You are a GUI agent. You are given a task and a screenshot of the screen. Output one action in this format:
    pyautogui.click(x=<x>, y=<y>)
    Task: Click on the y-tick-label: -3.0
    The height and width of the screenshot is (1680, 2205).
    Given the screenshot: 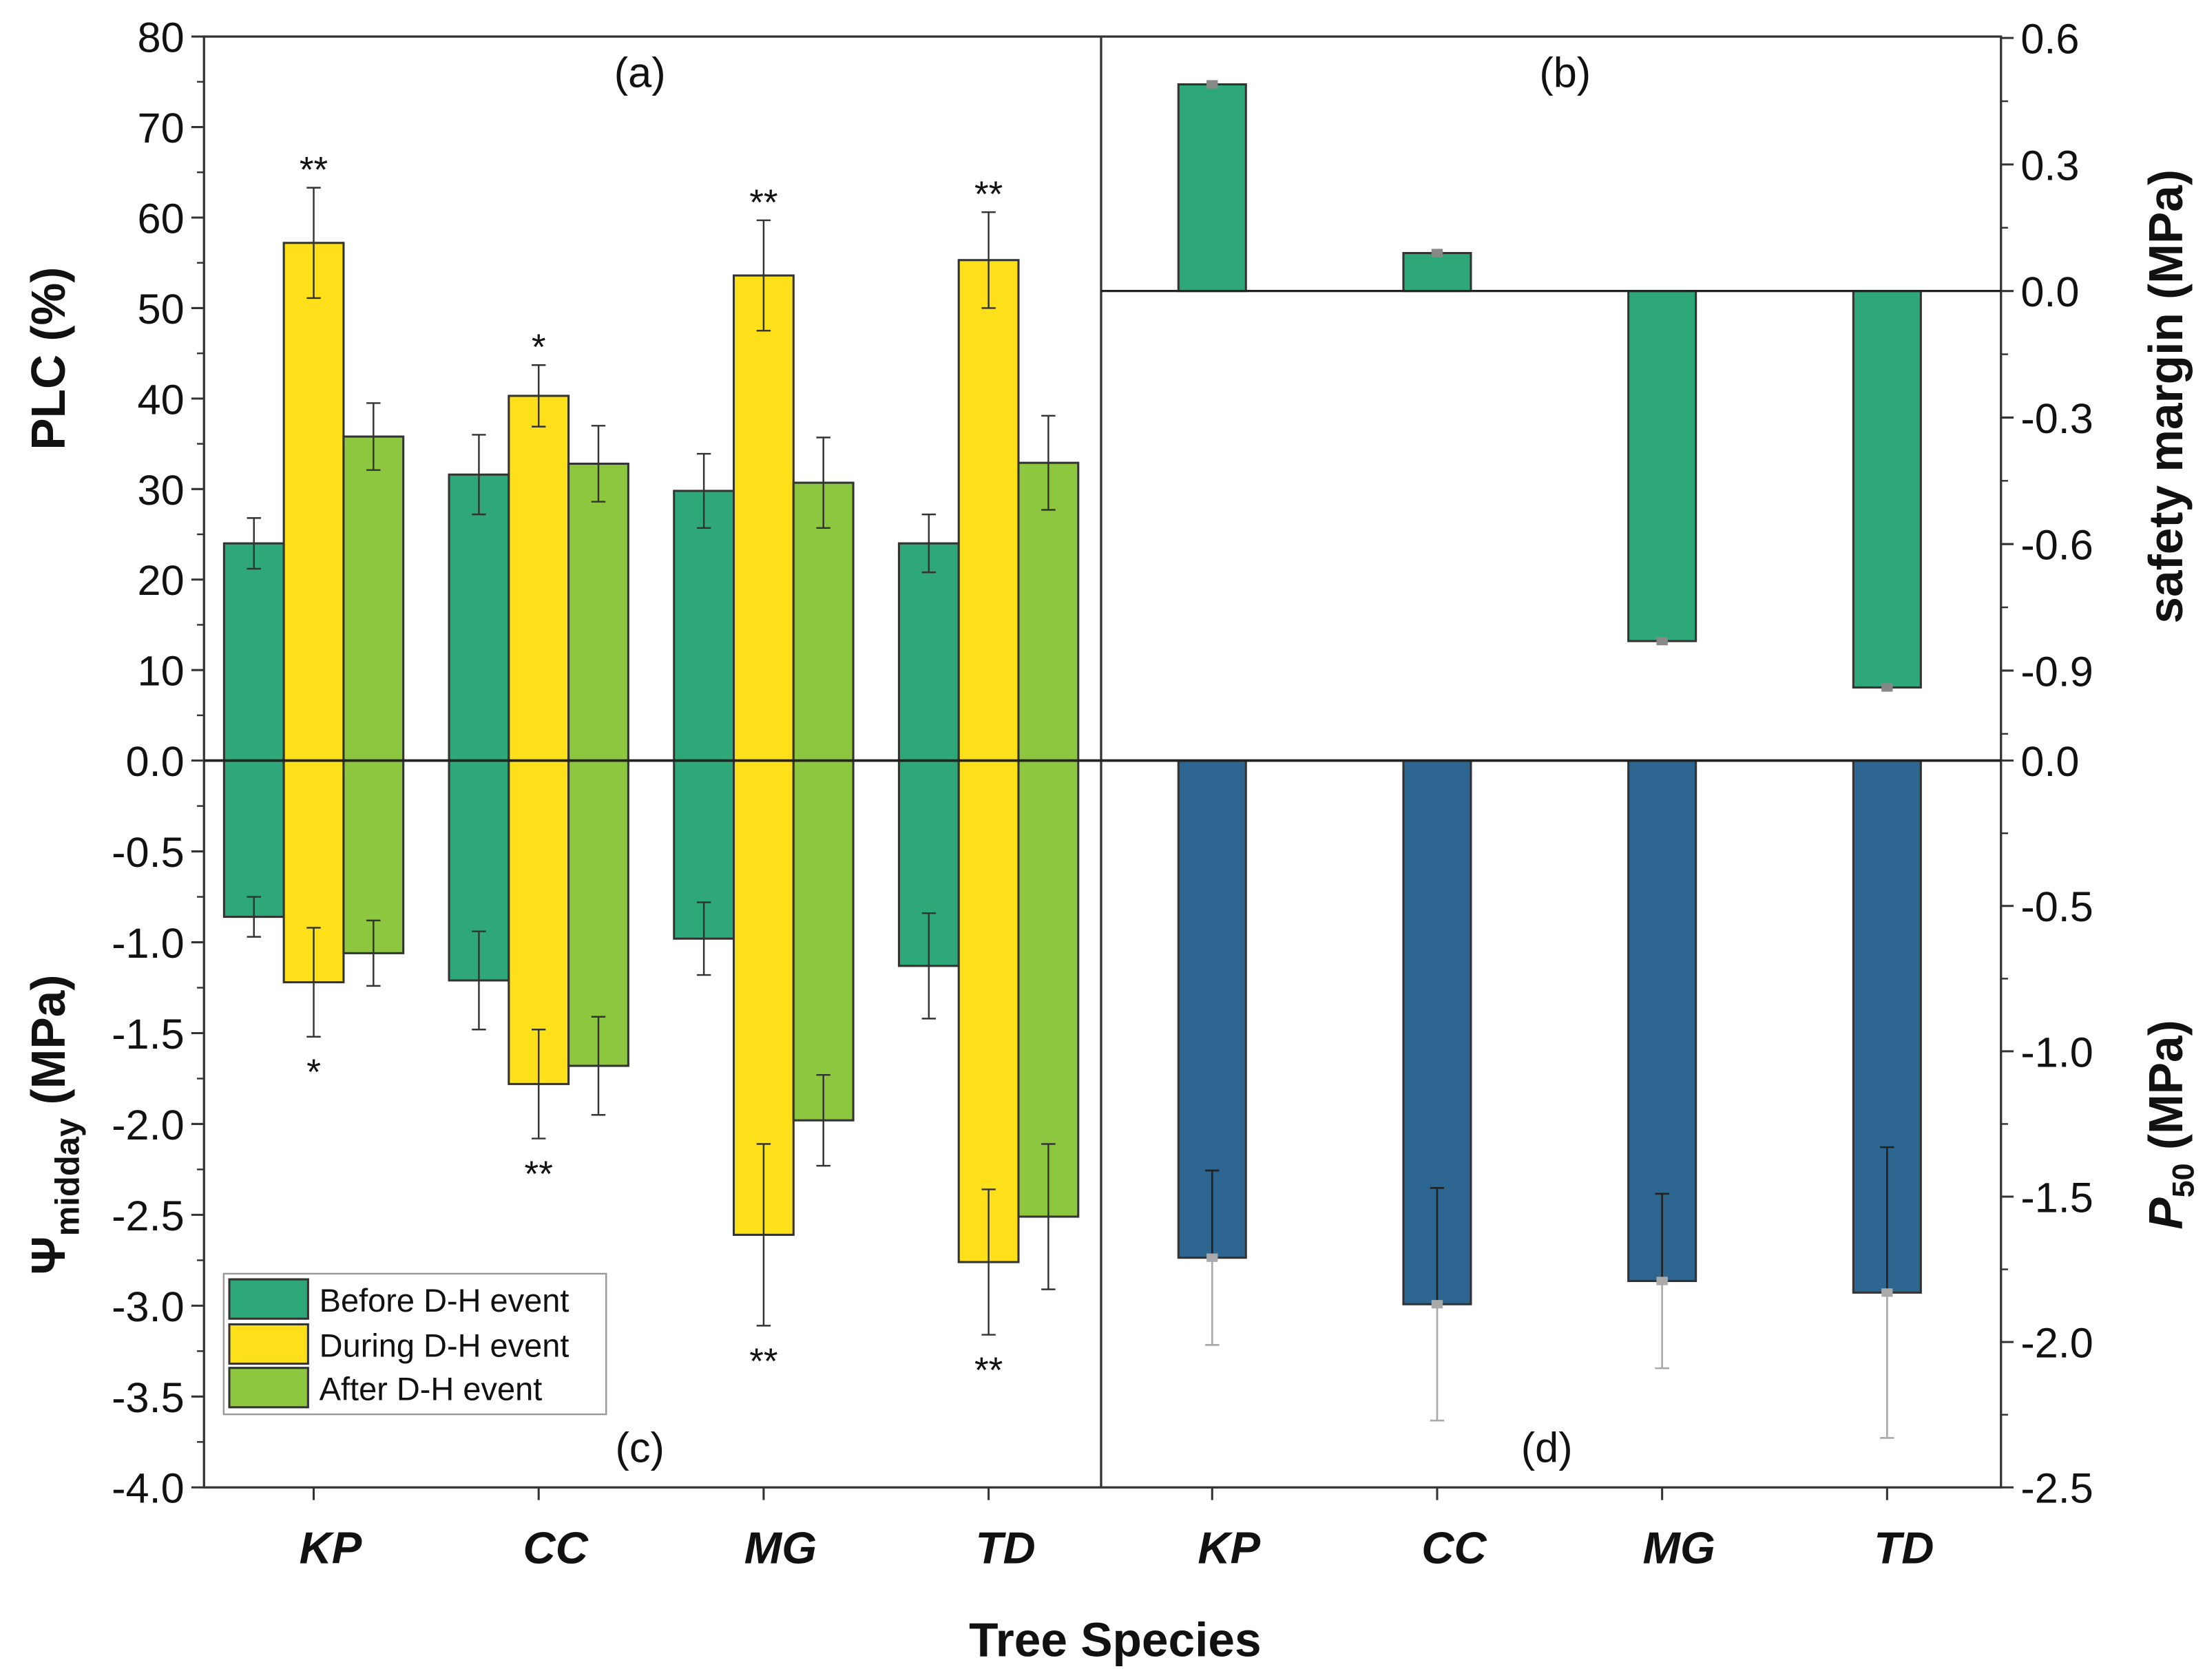 What is the action you would take?
    pyautogui.click(x=148, y=1306)
    